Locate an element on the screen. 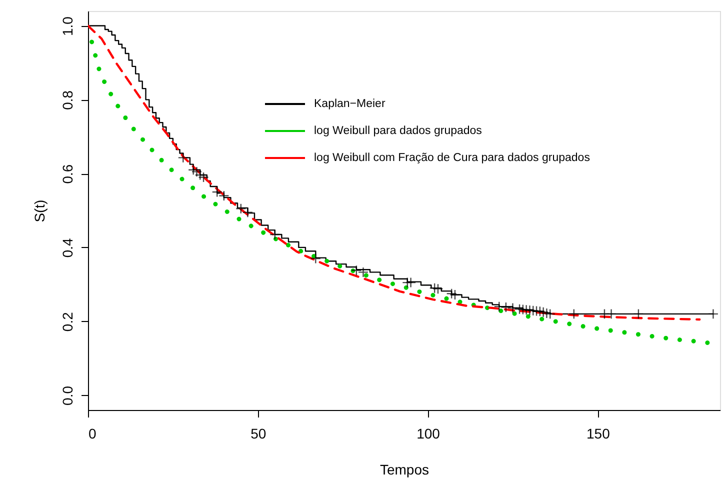 The width and height of the screenshot is (724, 486). y-tick-label: 0.8 is located at coordinates (68, 100).